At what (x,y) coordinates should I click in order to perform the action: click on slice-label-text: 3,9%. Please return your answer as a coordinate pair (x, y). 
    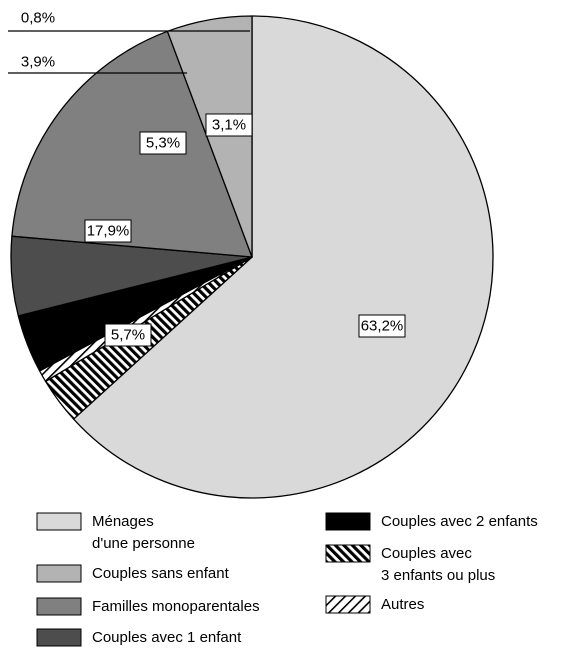
    Looking at the image, I should click on (38, 62).